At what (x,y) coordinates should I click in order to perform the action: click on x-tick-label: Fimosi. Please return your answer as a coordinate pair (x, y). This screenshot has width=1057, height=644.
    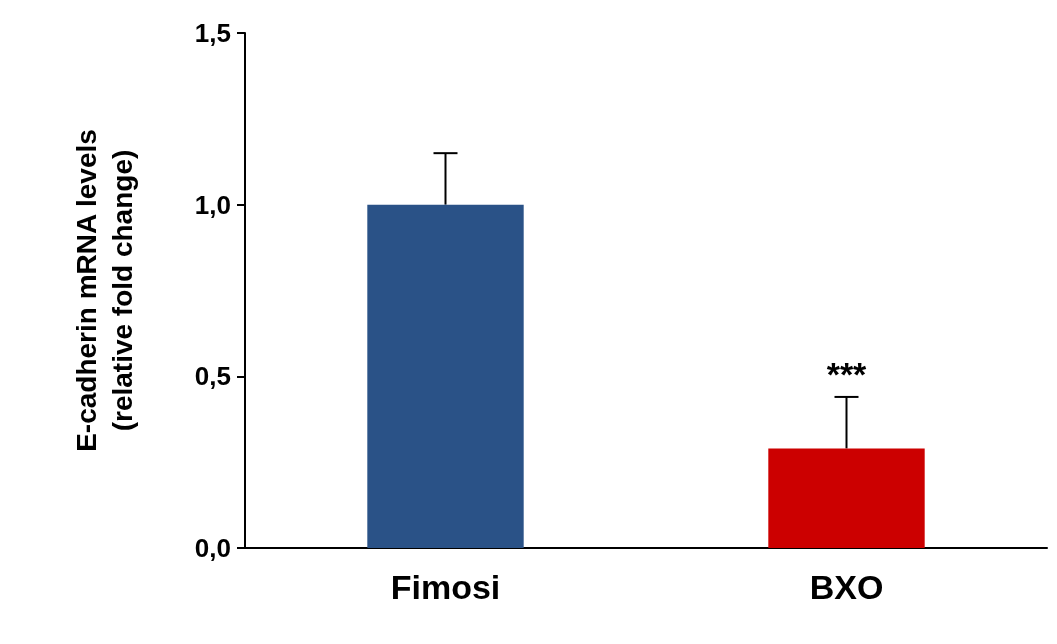
    Looking at the image, I should click on (445, 587).